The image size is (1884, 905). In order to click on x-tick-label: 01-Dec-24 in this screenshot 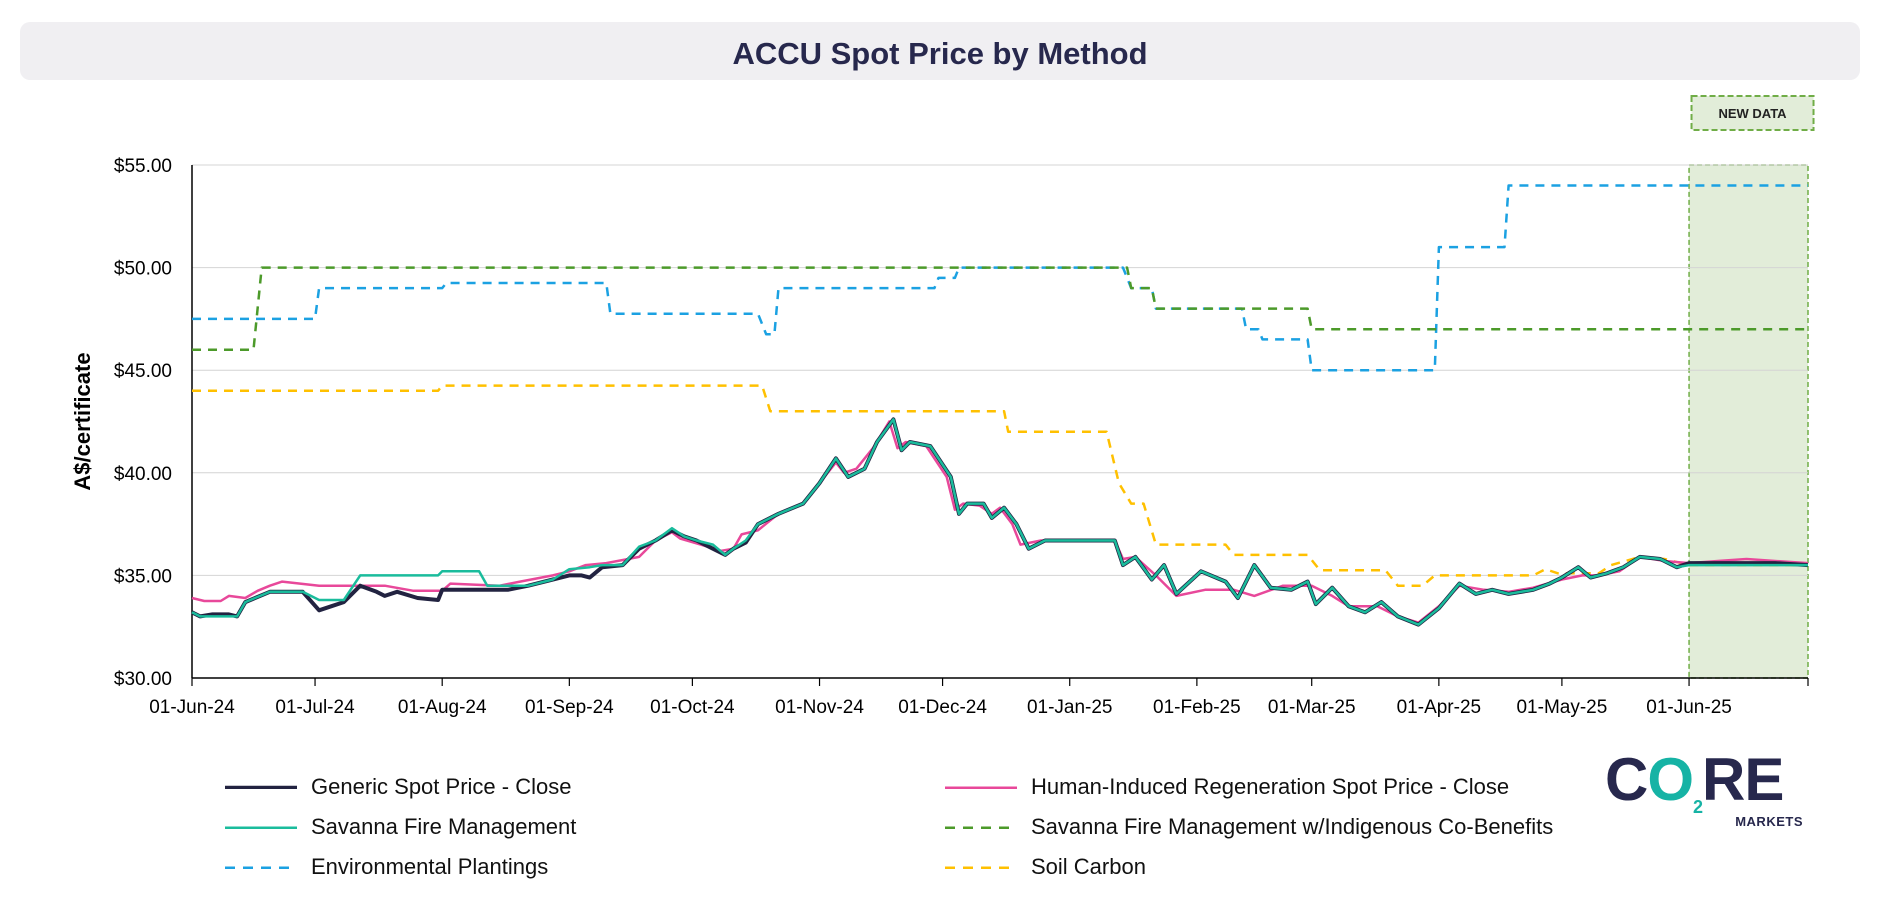, I will do `click(942, 707)`.